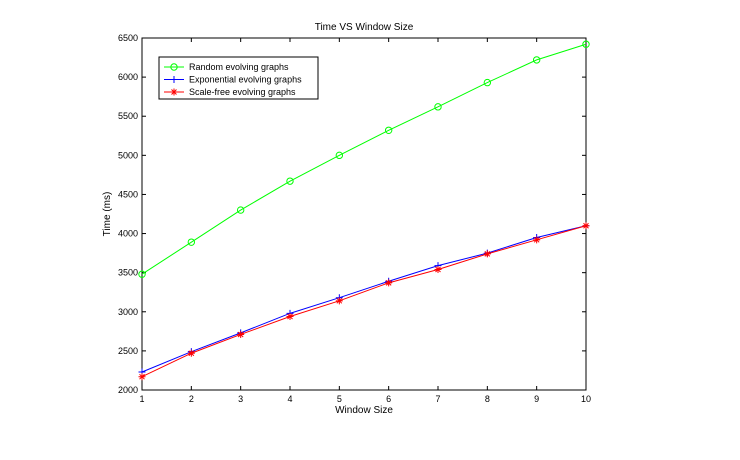 Image resolution: width=740 pixels, height=460 pixels. I want to click on legend-item: Random evolving graphs, so click(226, 67).